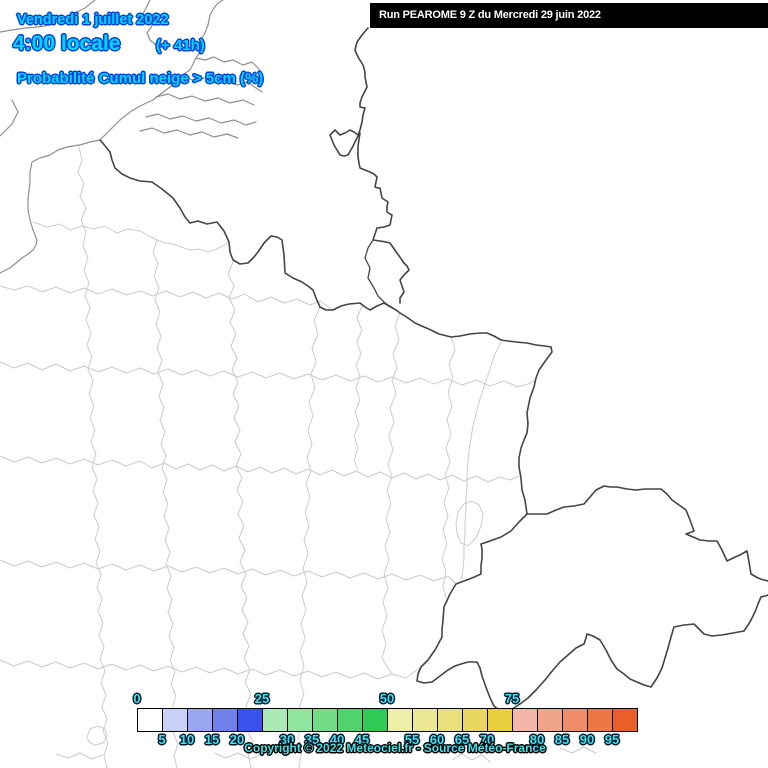 This screenshot has width=768, height=768. I want to click on border-france-germany, so click(535, 430).